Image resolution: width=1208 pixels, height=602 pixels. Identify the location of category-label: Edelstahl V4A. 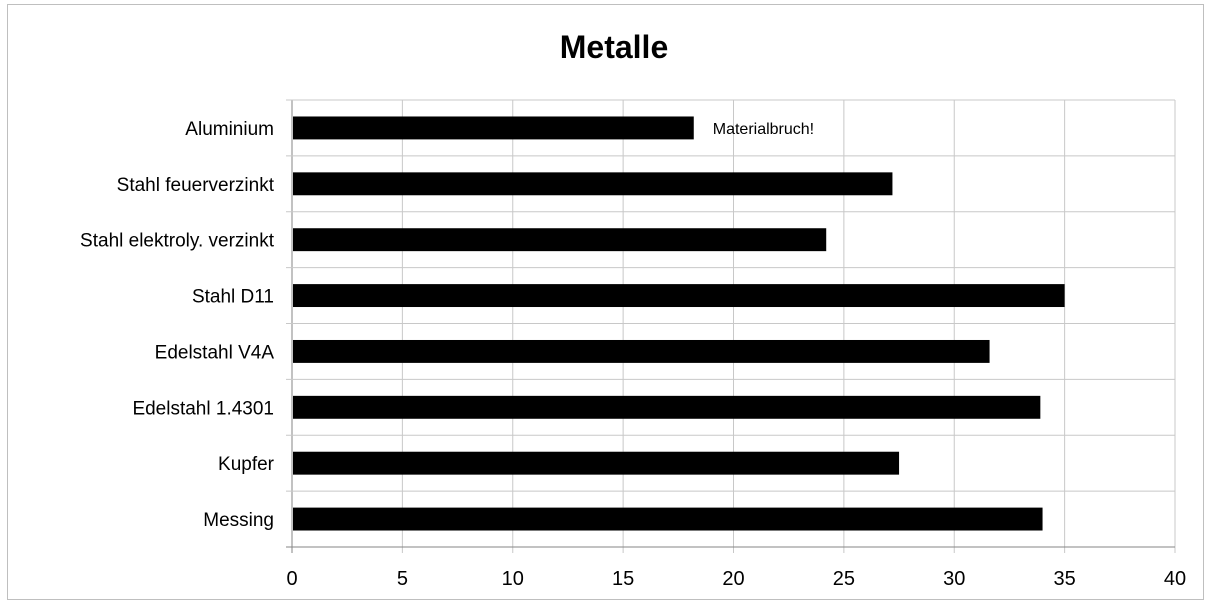
(215, 352).